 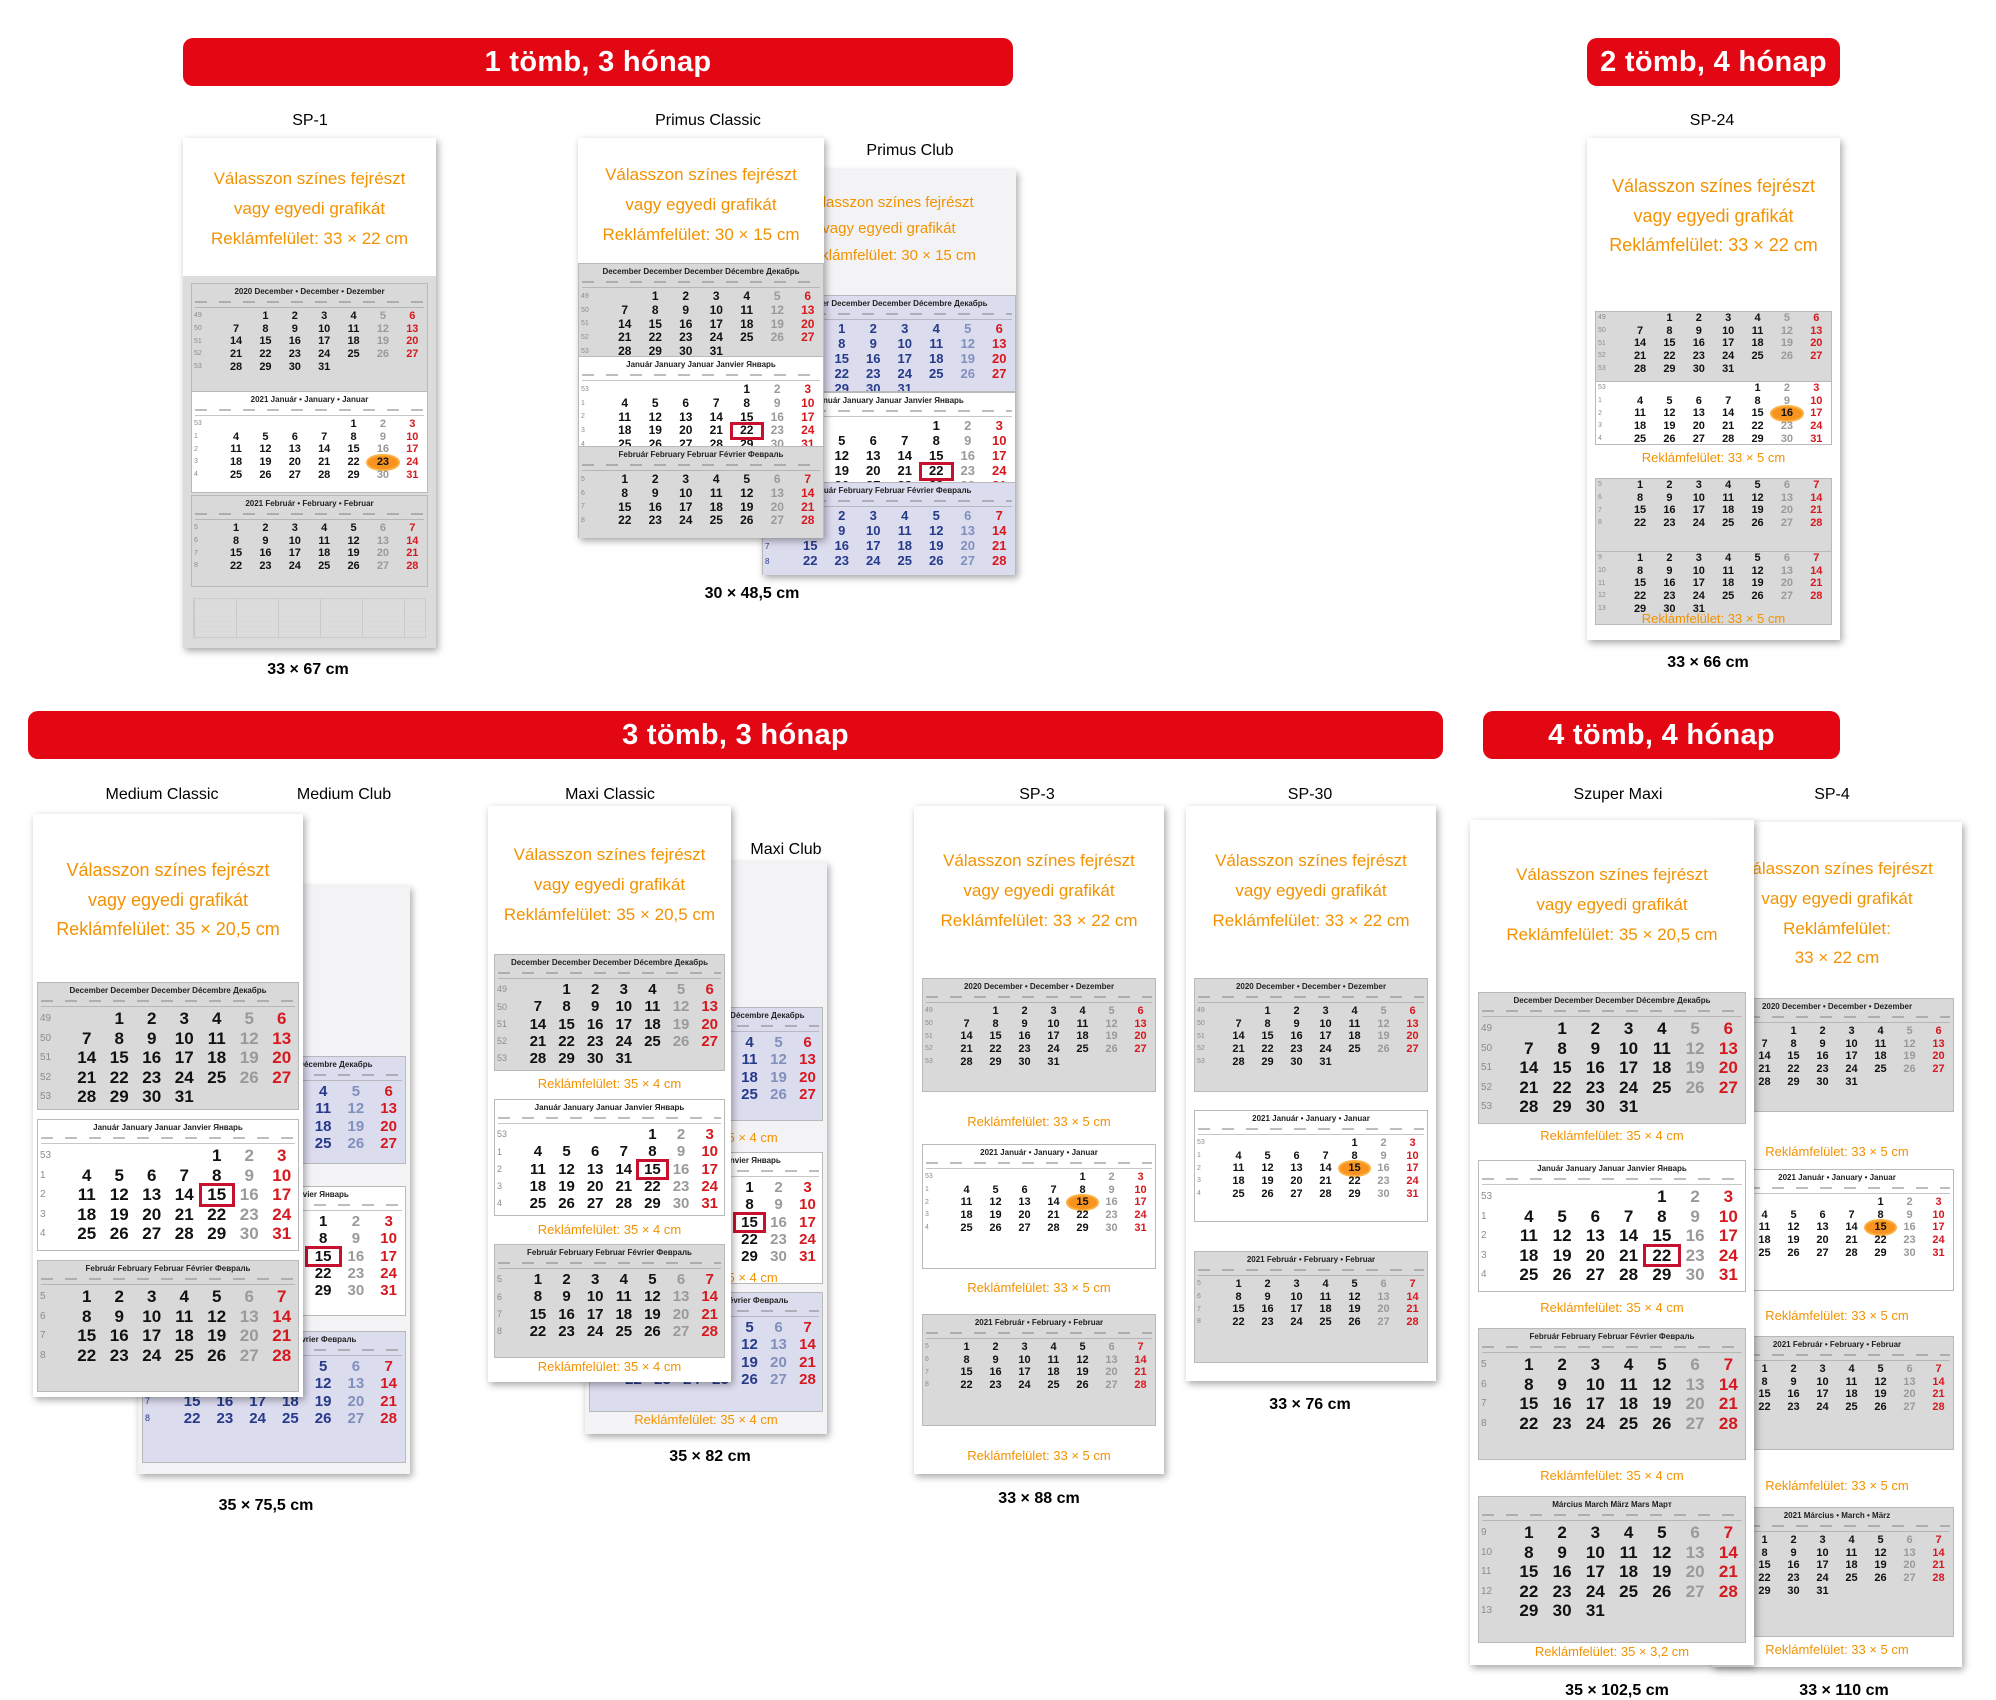 I want to click on day-cell: 8, so click(x=538, y=1297).